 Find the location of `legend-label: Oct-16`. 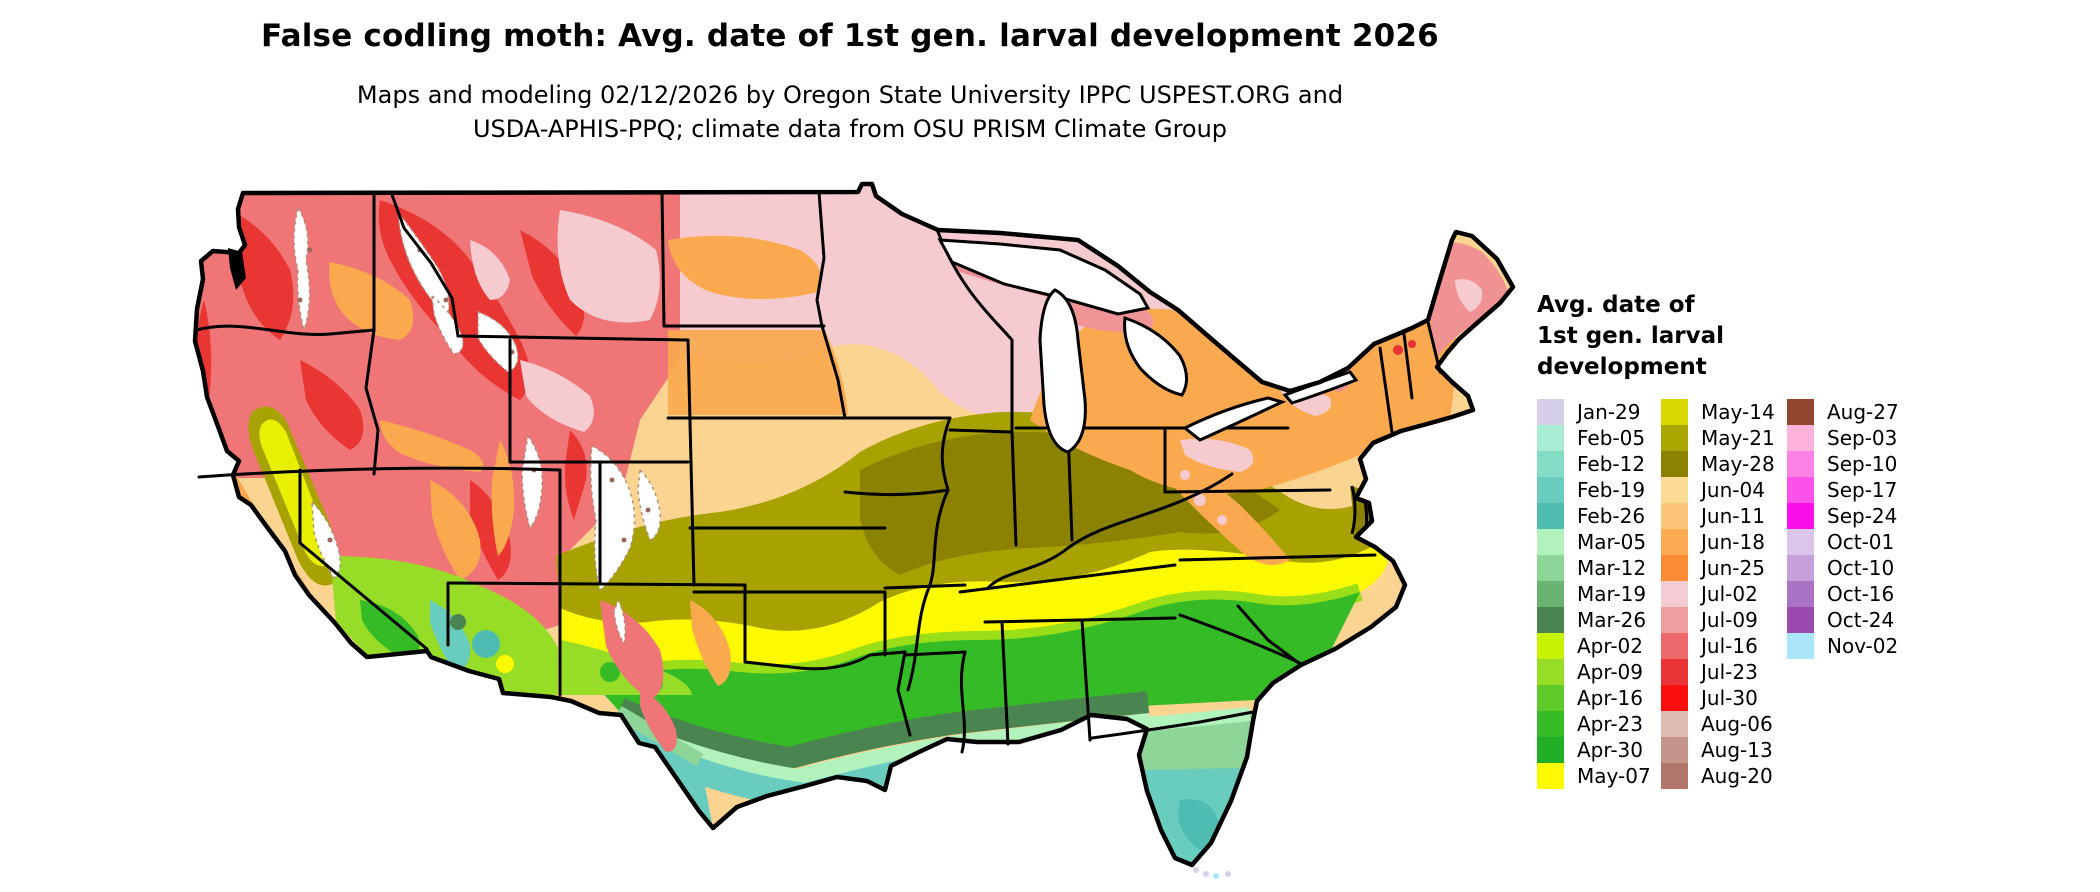

legend-label: Oct-16 is located at coordinates (1861, 594).